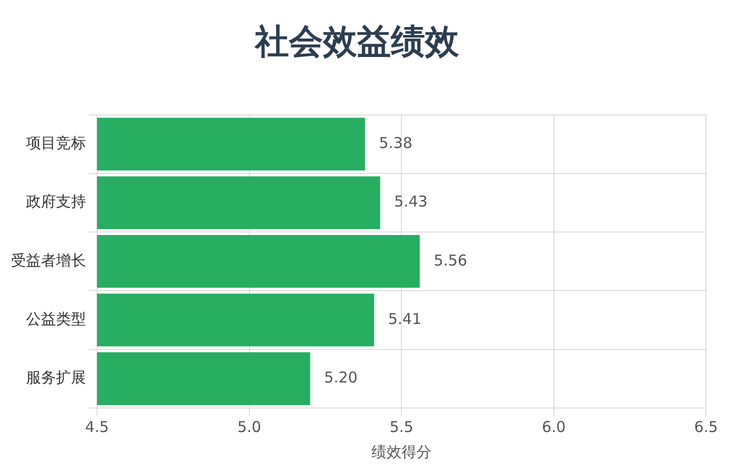 The width and height of the screenshot is (752, 474). I want to click on chart-title: 社会效益绩效, so click(357, 42).